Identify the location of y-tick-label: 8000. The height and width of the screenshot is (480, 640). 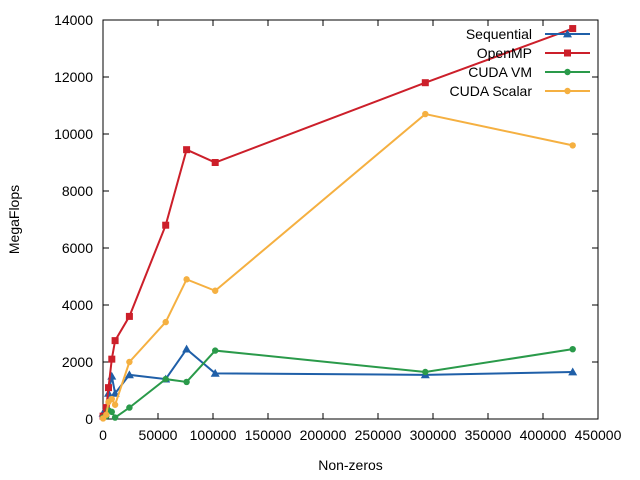
(77, 191).